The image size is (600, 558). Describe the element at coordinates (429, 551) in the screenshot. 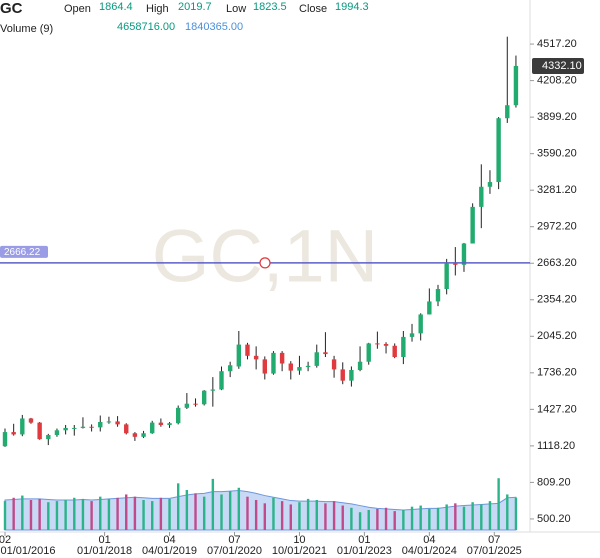

I see `x-date-label: 04/01/2024` at that location.